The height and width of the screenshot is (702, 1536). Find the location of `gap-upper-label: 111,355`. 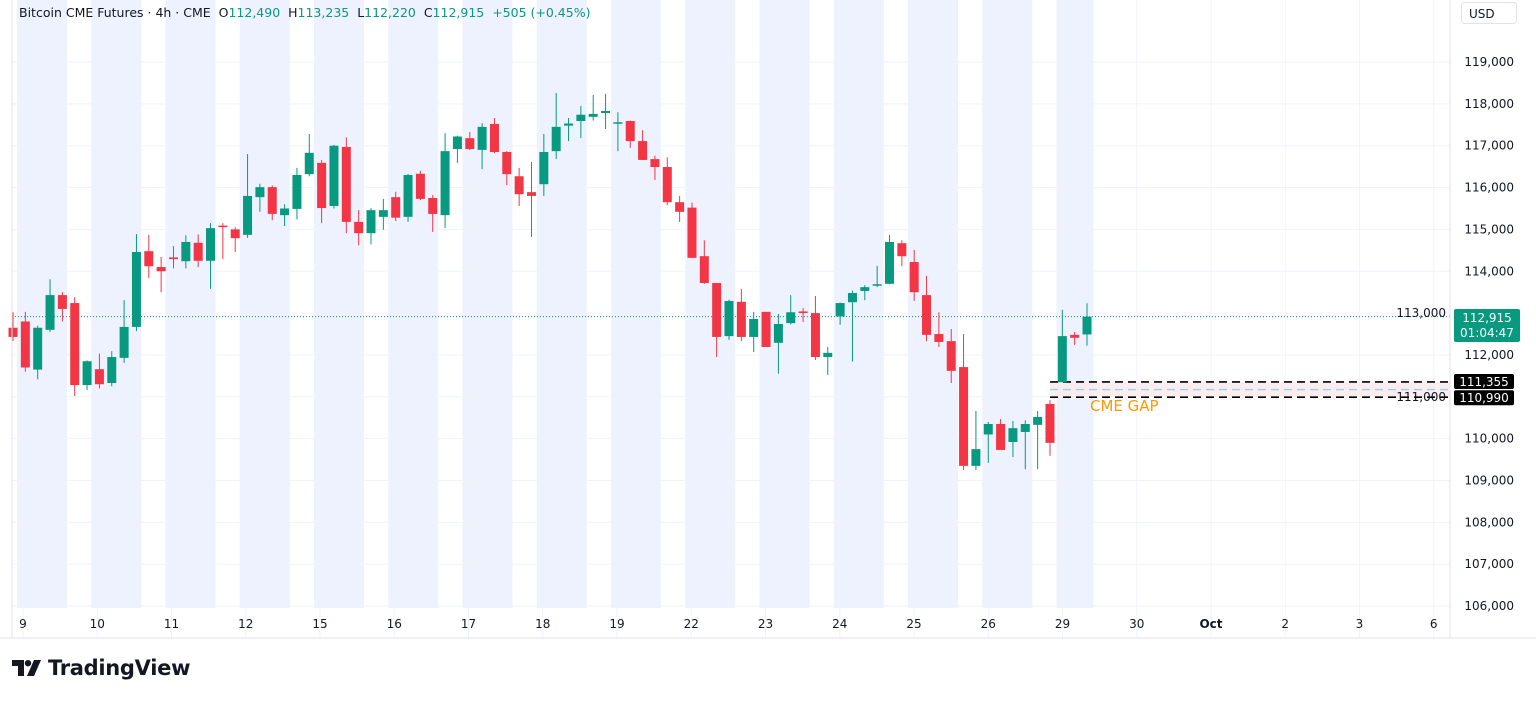

gap-upper-label: 111,355 is located at coordinates (1484, 381).